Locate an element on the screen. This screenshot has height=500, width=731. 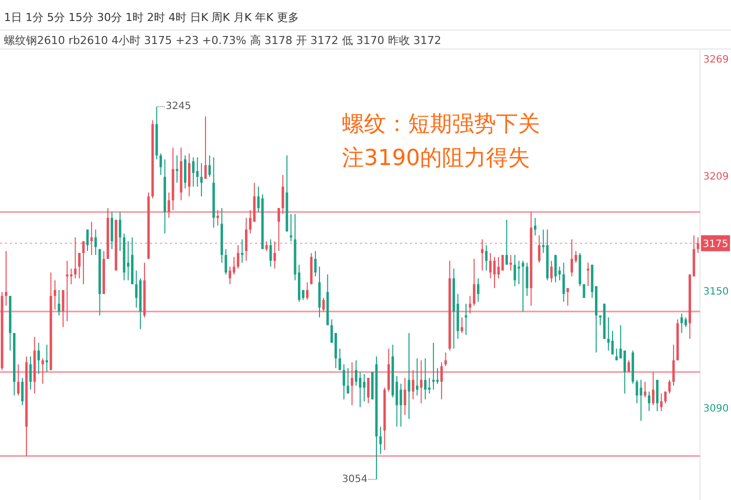
text: 1日 1分 5分 15分 30分 1时 2时 4时 日K 周K 月K 年K 更多 is located at coordinates (151, 17).